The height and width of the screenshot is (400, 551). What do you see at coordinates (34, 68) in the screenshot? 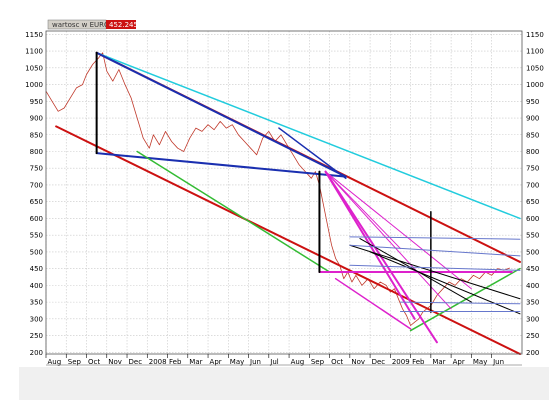
I see `y-tick-label-left: 1050` at bounding box center [34, 68].